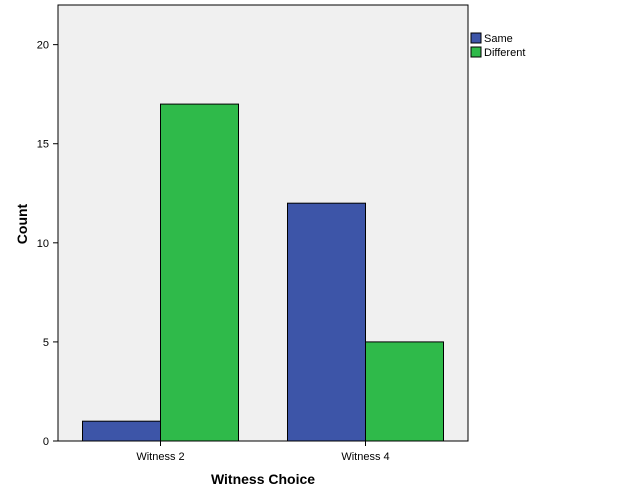 The image size is (626, 501). Describe the element at coordinates (160, 457) in the screenshot. I see `x-tick-label: Witness 2` at that location.